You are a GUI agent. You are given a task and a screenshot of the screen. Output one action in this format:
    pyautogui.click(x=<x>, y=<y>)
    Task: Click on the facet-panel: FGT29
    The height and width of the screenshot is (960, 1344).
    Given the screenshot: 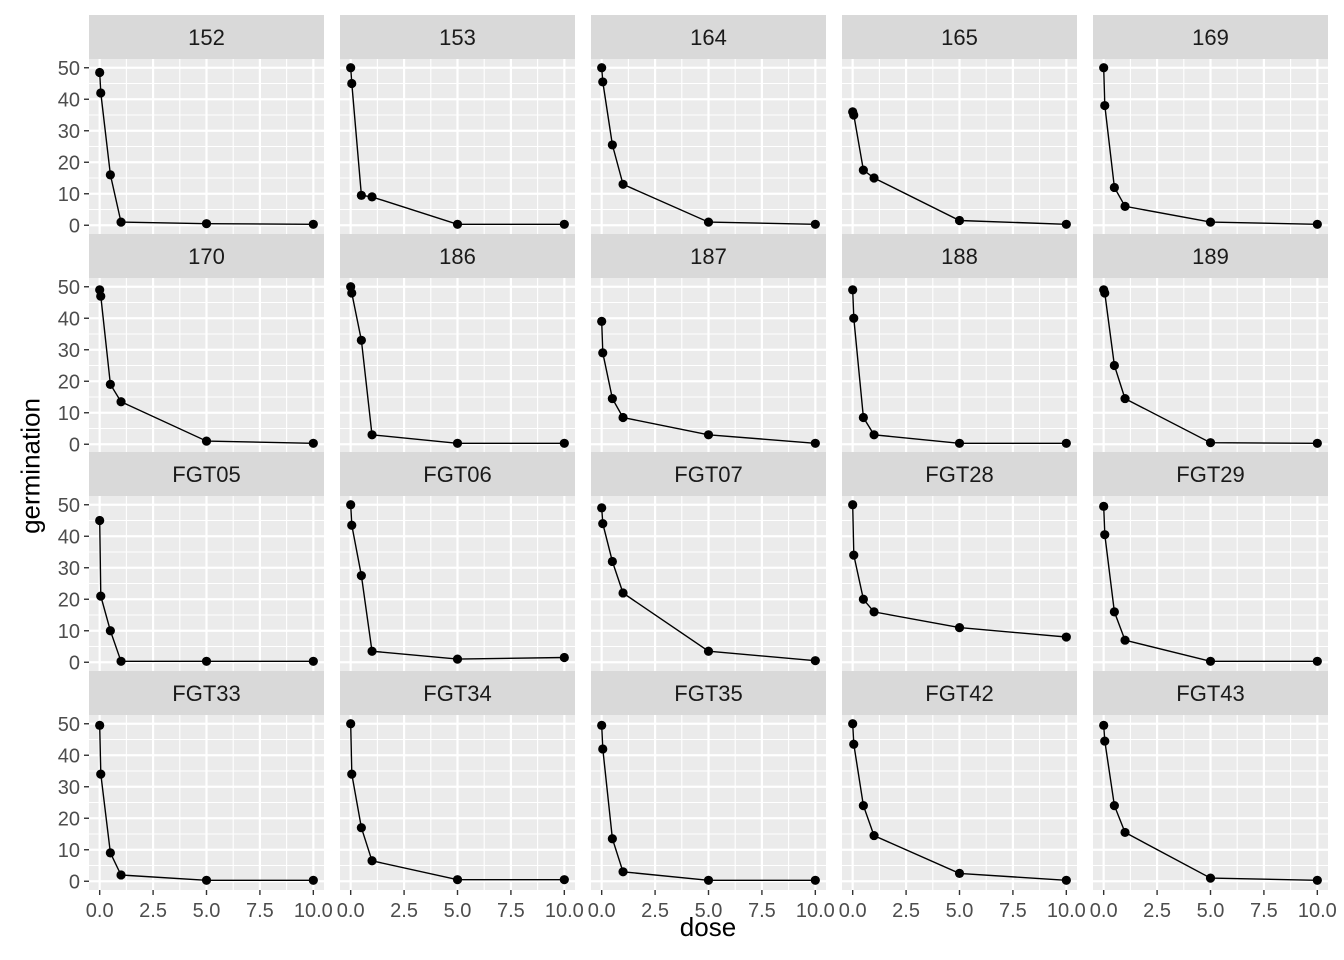 What is the action you would take?
    pyautogui.click(x=1210, y=561)
    